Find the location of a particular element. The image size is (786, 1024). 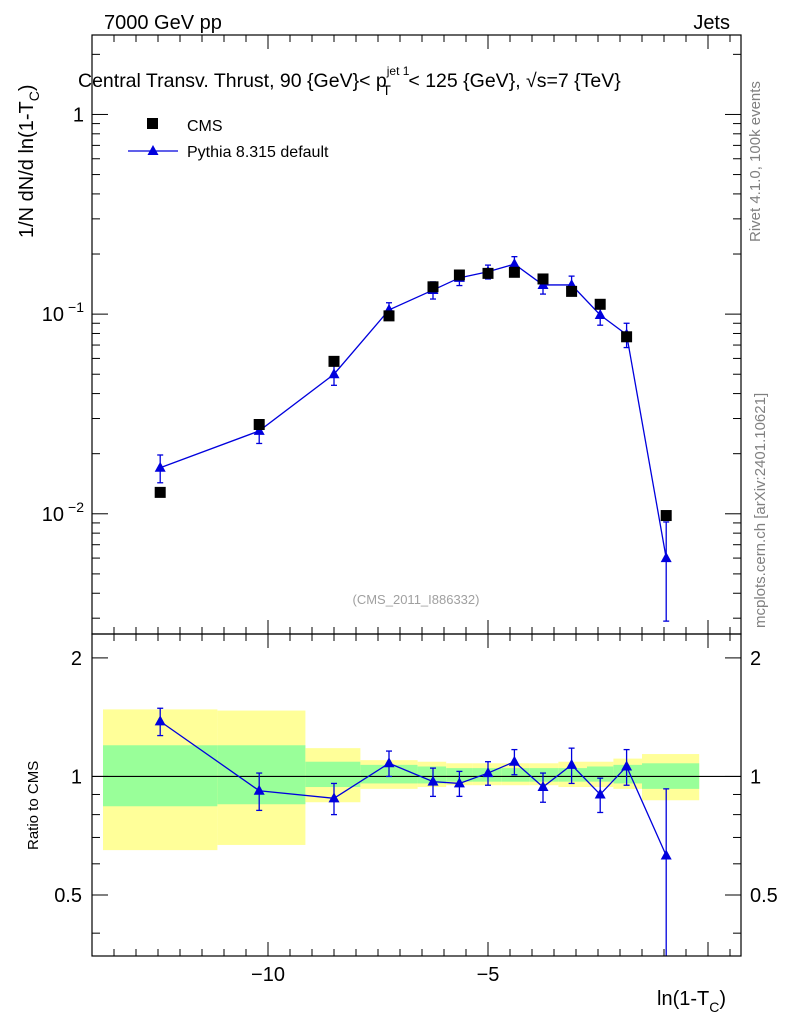

rivet-label: Rivet 4.1.0, 100k events is located at coordinates (755, 161).